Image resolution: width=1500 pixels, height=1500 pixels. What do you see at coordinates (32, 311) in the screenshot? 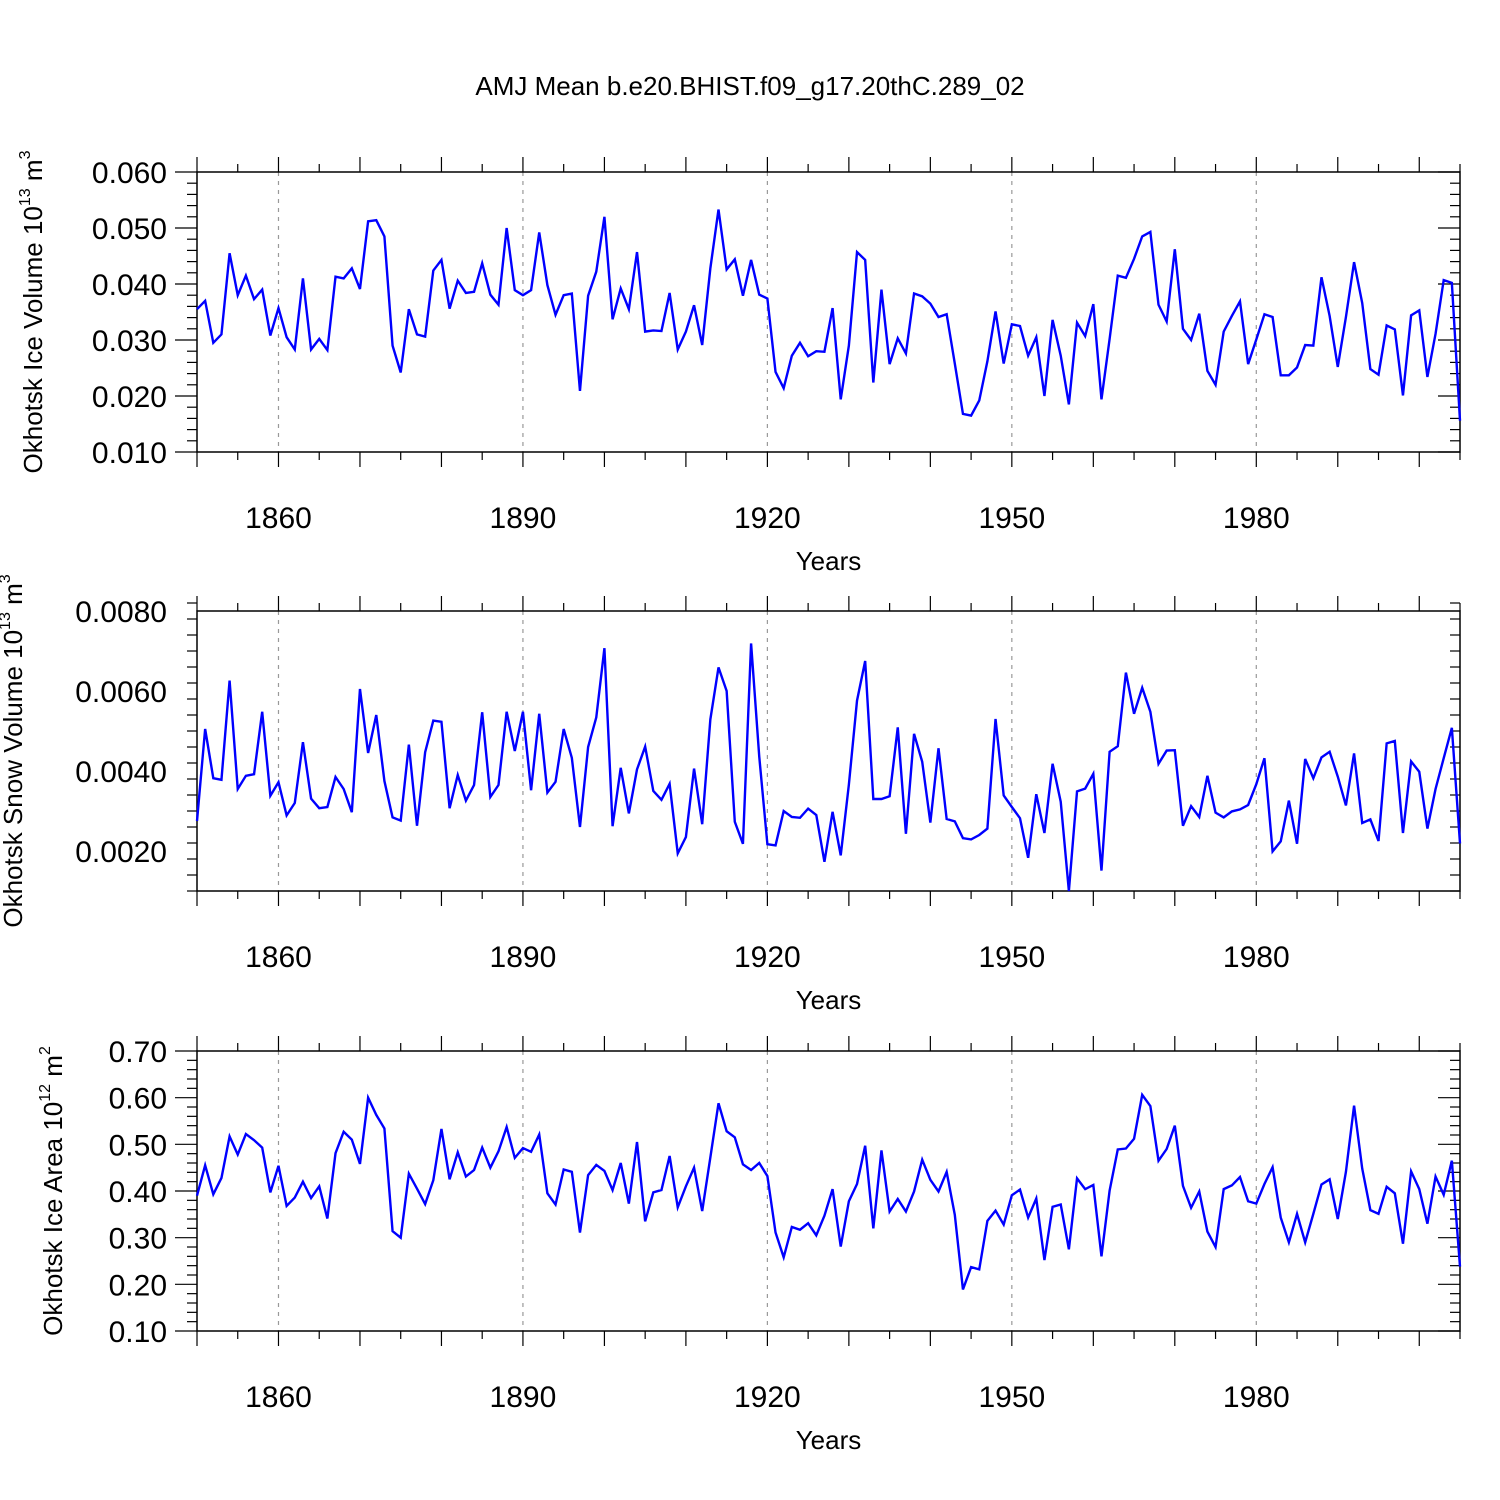
I see `y-axis-label: Okhotsk Ice Volume 1013 m3` at bounding box center [32, 311].